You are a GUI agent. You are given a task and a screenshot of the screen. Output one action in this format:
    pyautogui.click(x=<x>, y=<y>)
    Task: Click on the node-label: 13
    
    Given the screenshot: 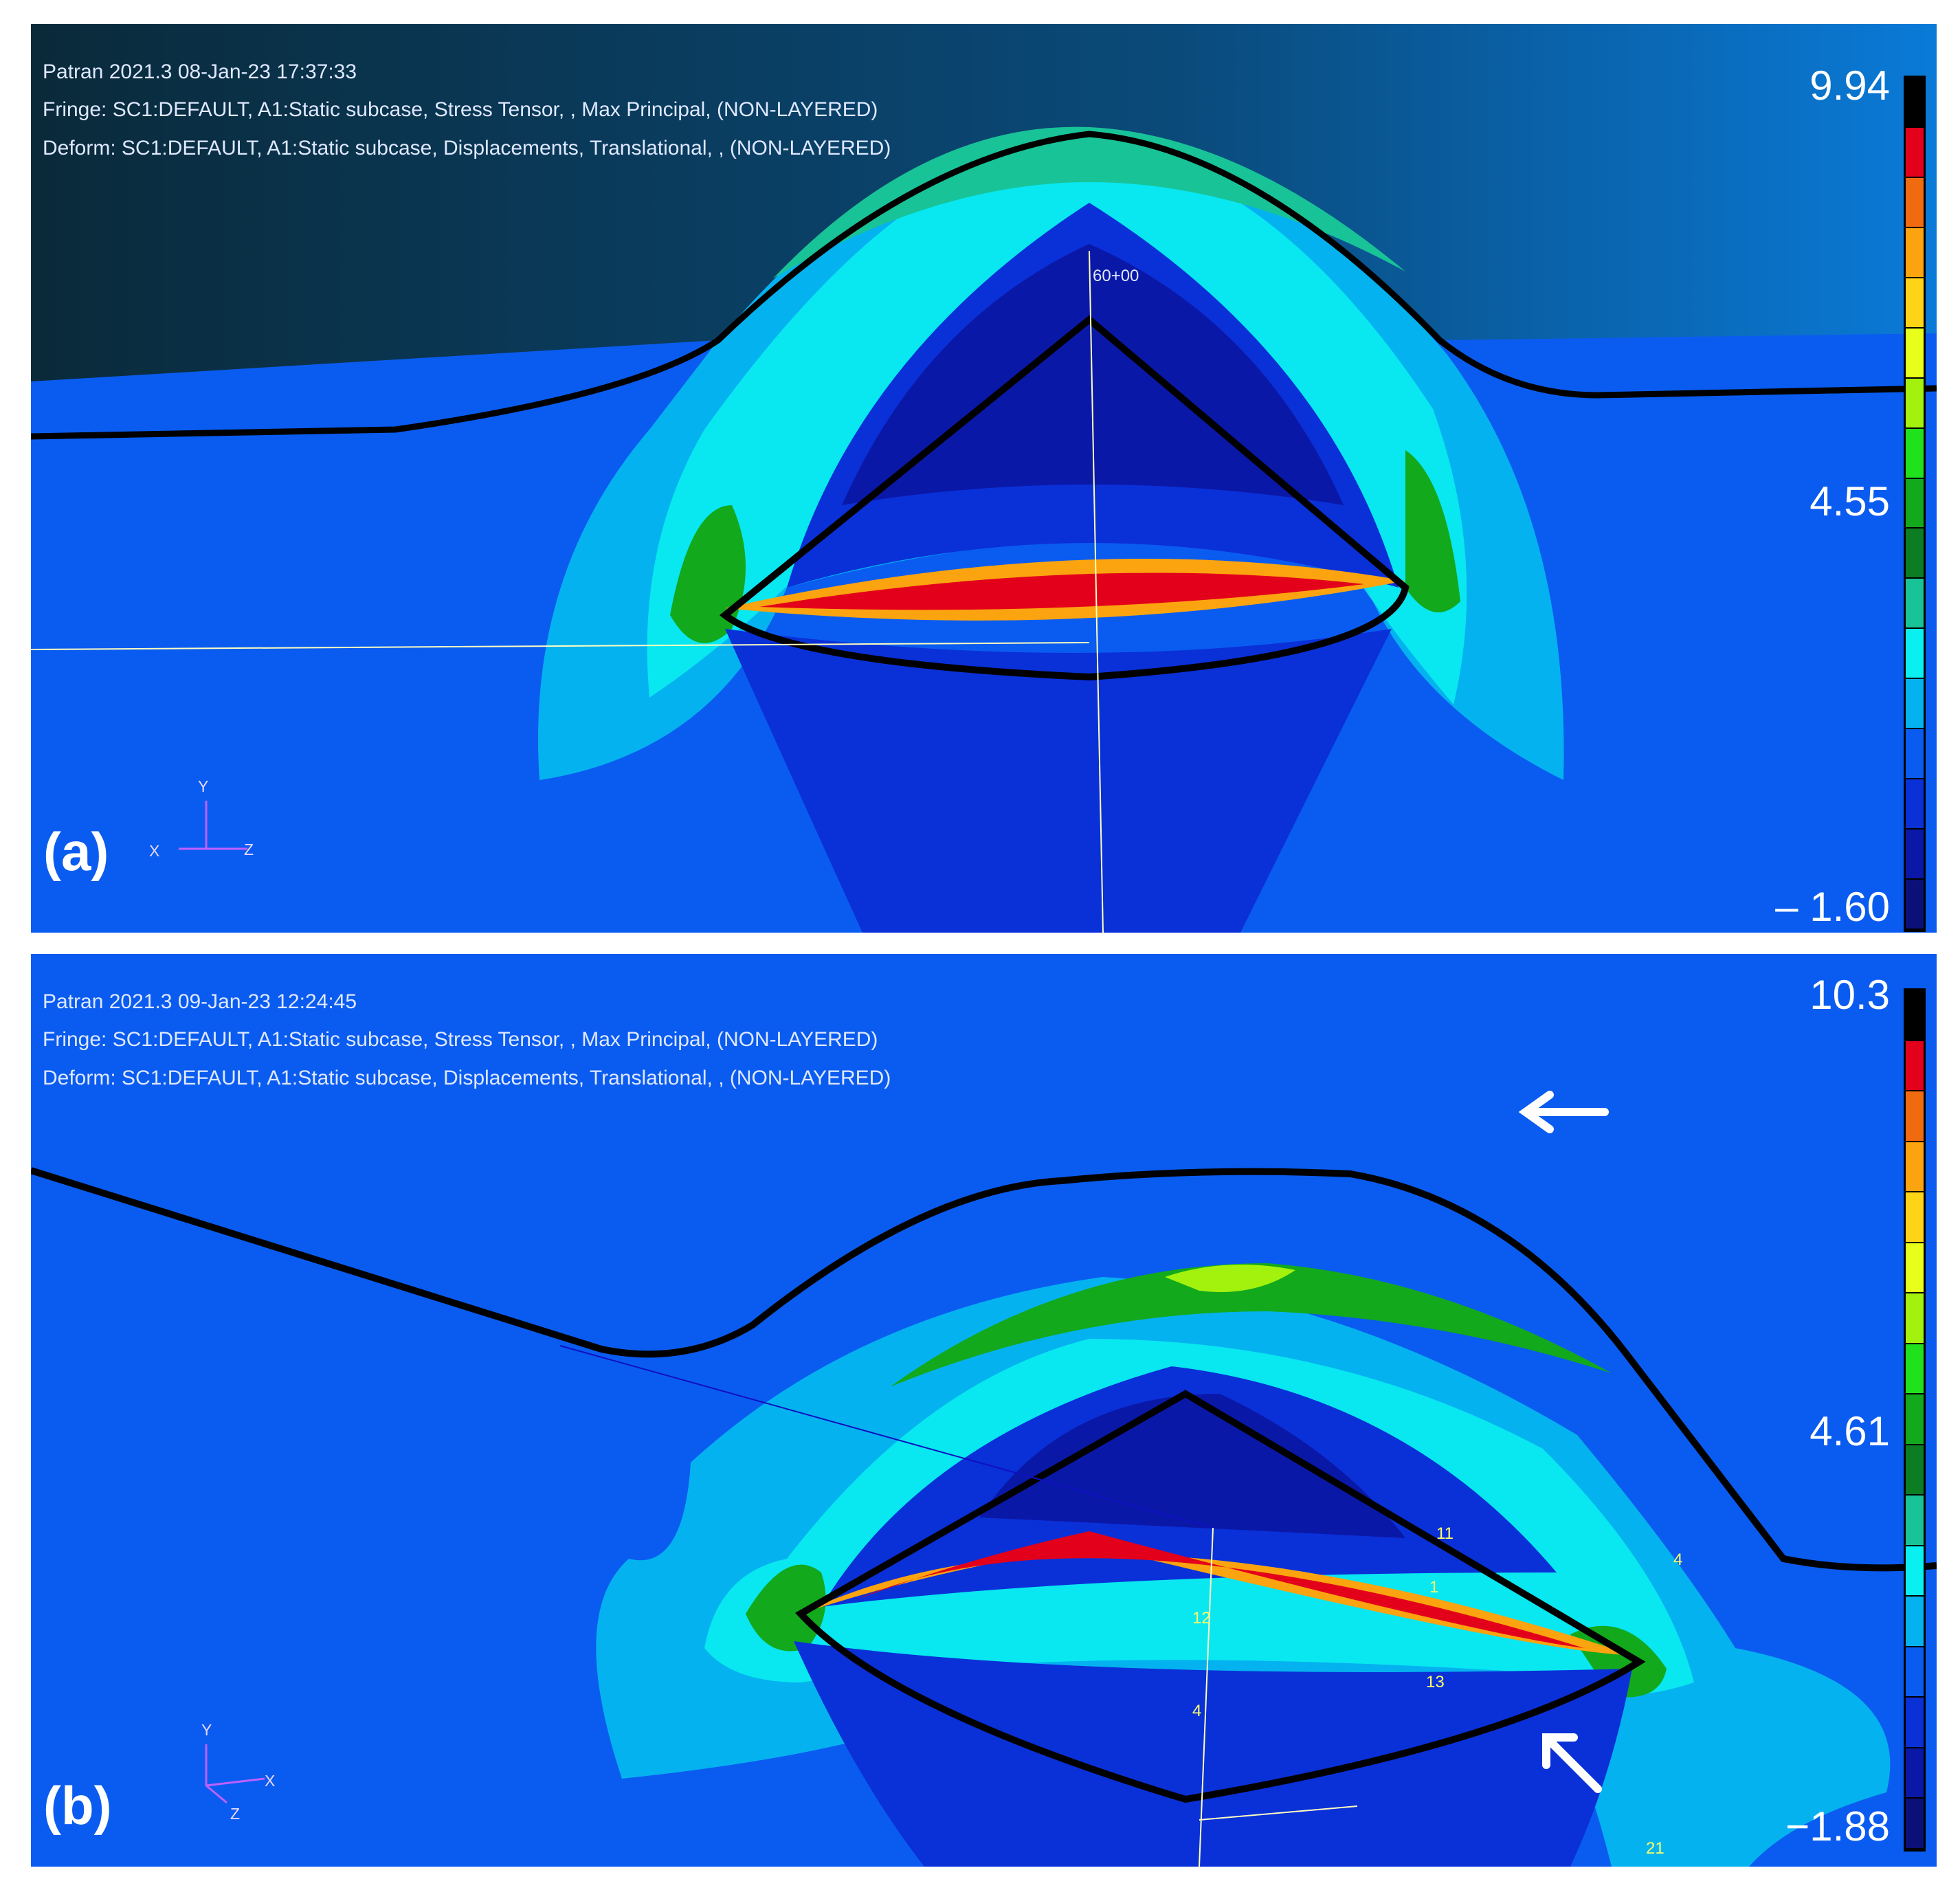 What is the action you would take?
    pyautogui.click(x=1435, y=1682)
    